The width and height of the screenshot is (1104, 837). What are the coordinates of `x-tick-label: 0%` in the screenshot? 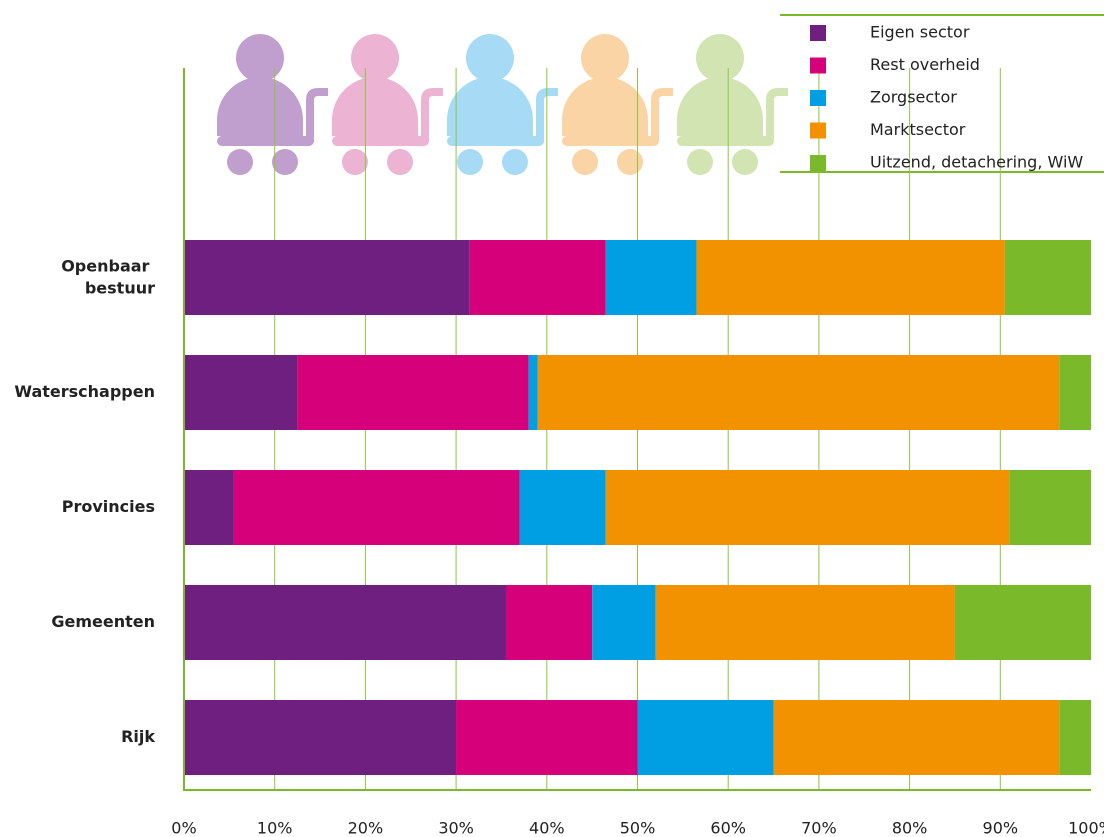 It's located at (183, 828).